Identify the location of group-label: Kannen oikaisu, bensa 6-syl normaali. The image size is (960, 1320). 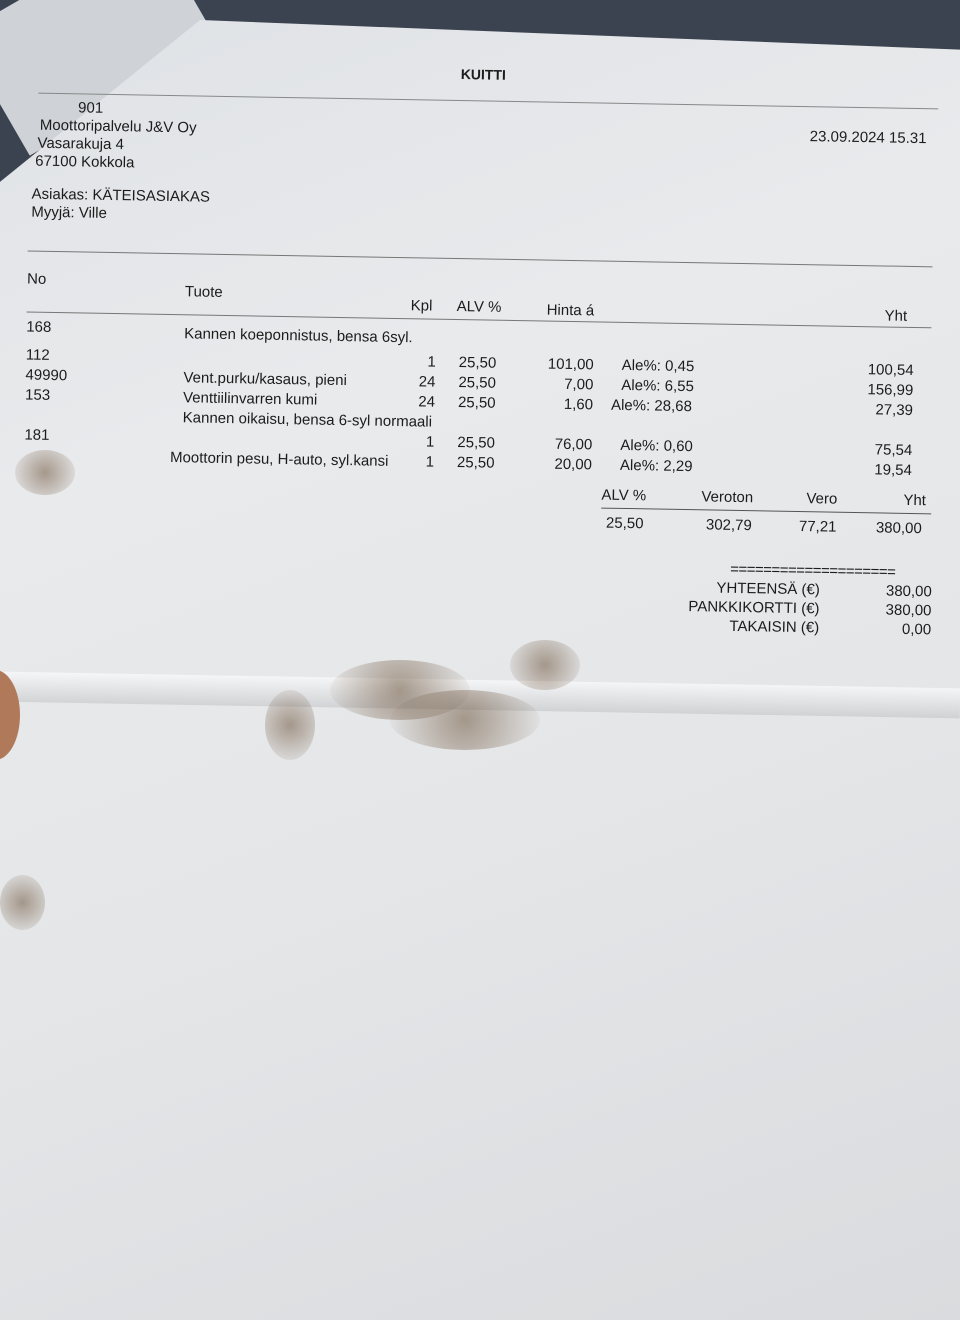
(307, 420).